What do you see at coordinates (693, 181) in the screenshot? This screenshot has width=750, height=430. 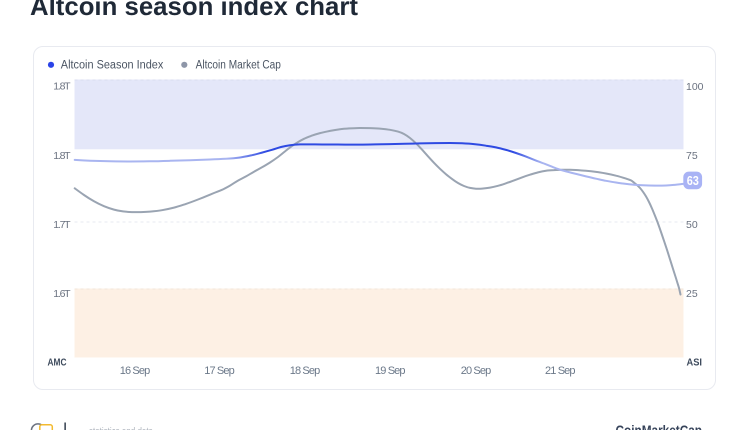 I see `svg-text: 63` at bounding box center [693, 181].